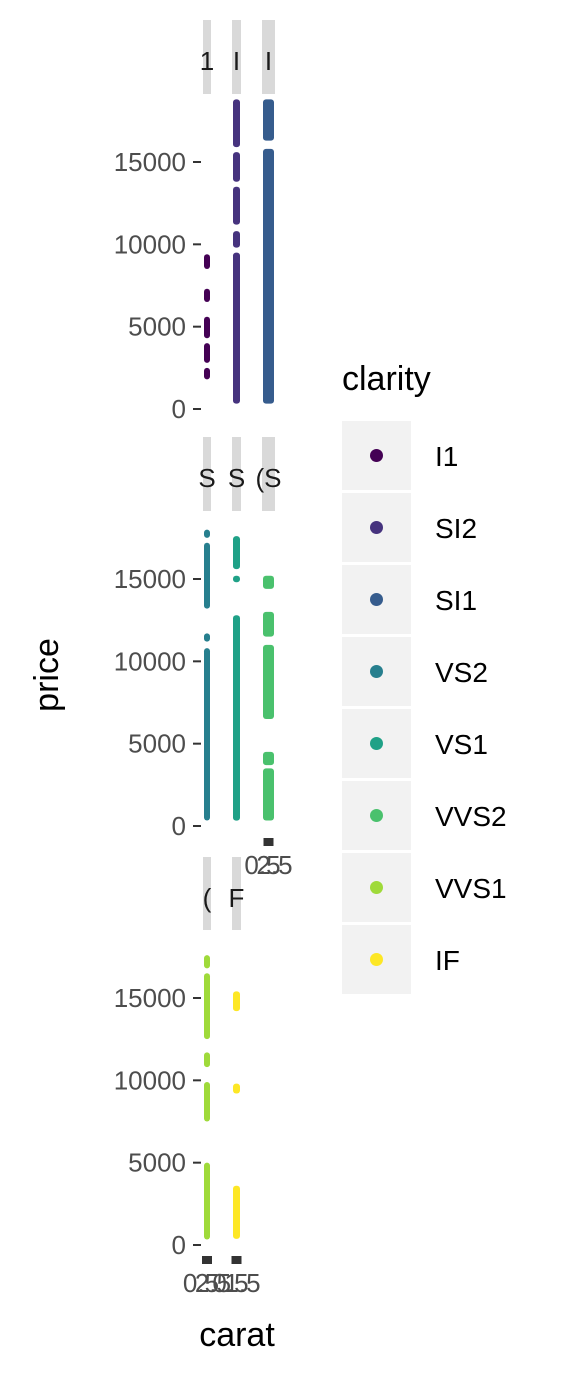 The width and height of the screenshot is (578, 1387). I want to click on legend-label: VS2, so click(461, 672).